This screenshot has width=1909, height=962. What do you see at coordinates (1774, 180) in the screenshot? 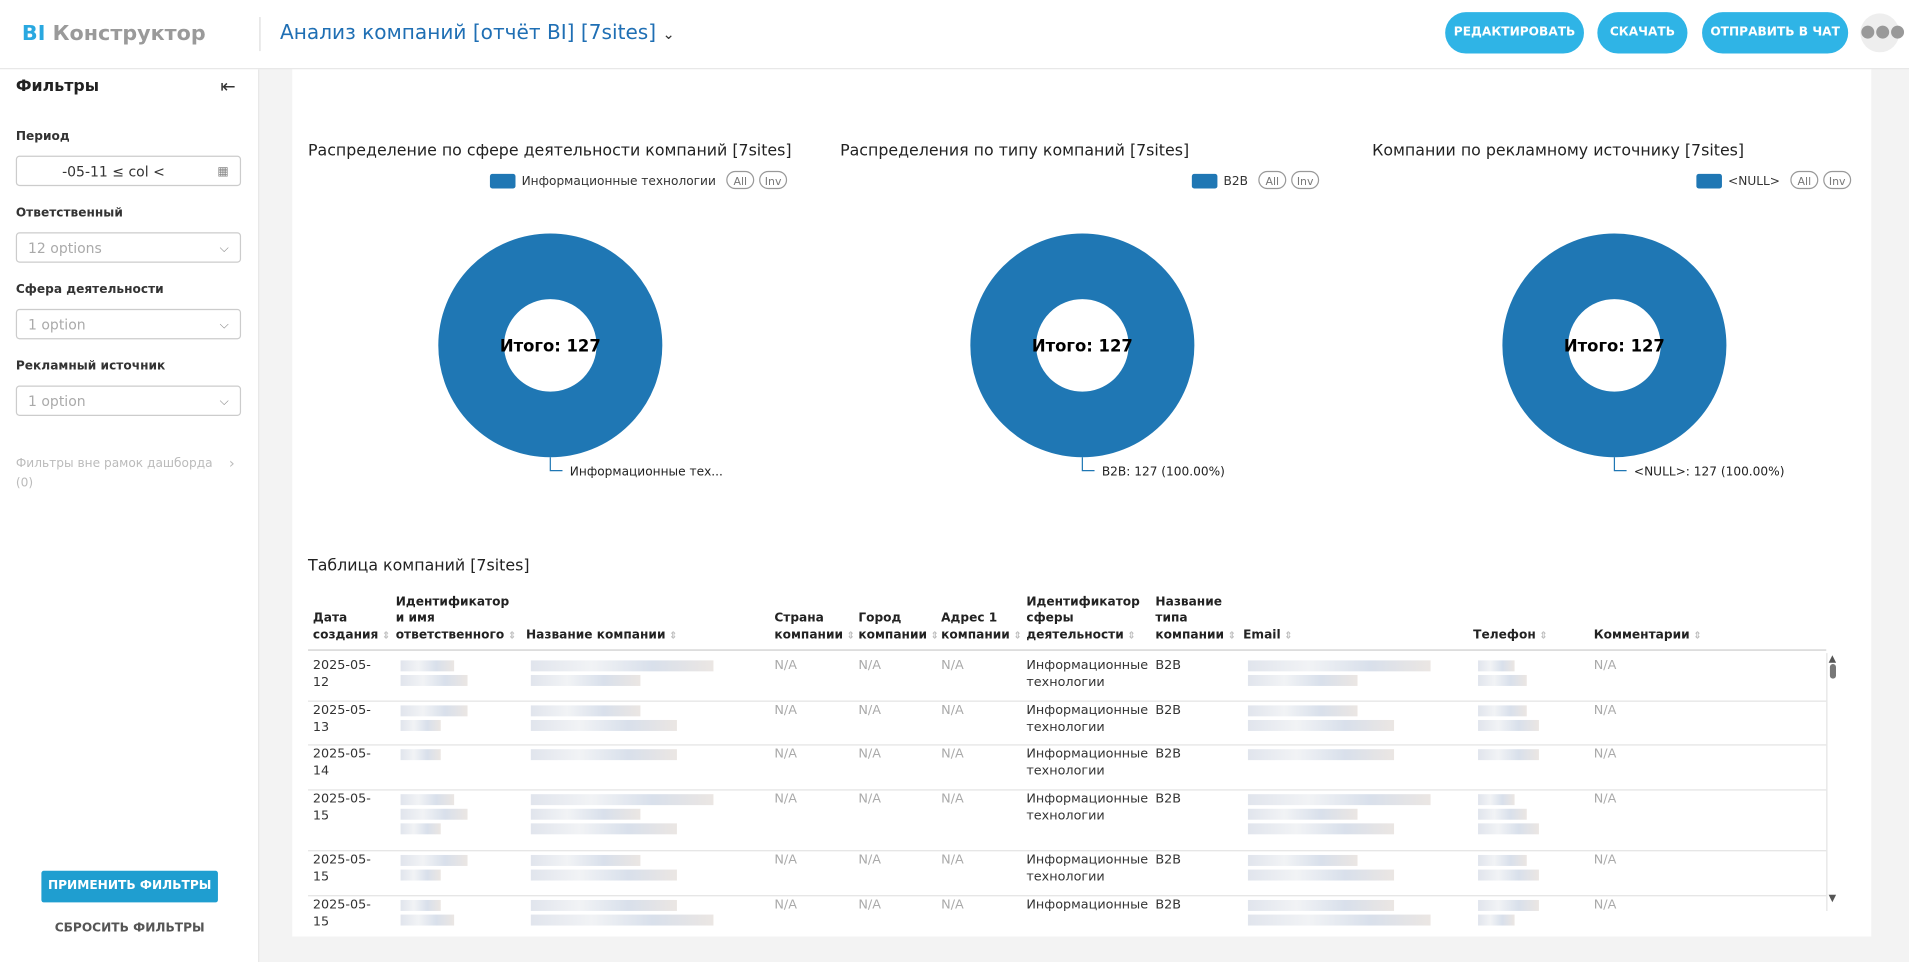
I see `legend: Inv All <NULL>` at bounding box center [1774, 180].